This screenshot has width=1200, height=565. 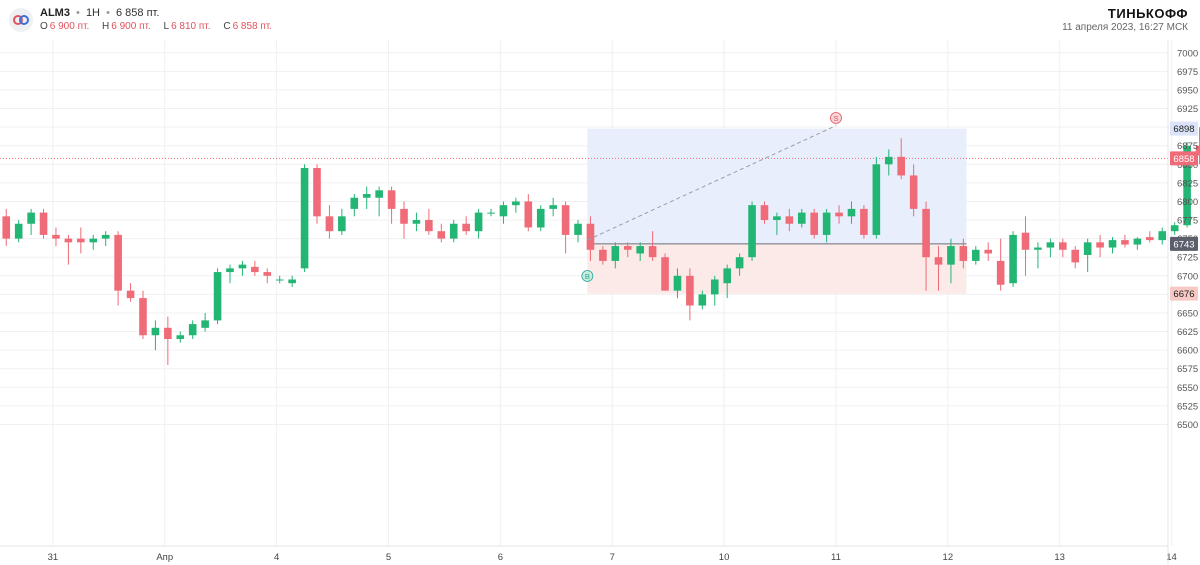 I want to click on last-price: 6 858 пт., so click(x=137, y=13).